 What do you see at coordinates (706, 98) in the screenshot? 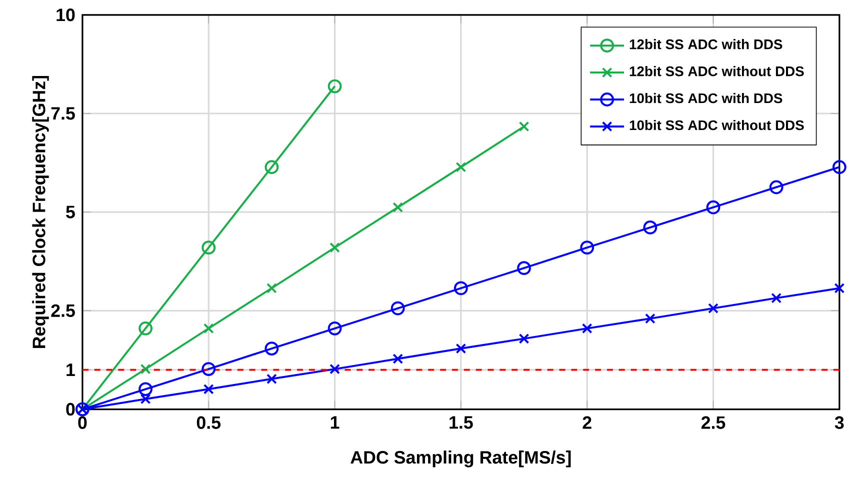
I see `legend-label: 10bit SS ADC with DDS` at bounding box center [706, 98].